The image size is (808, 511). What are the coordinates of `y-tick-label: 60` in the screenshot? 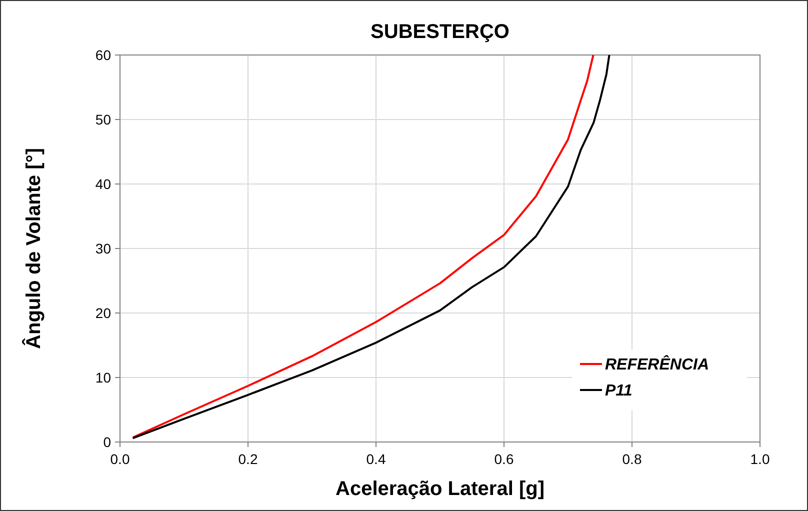 It's located at (103, 54).